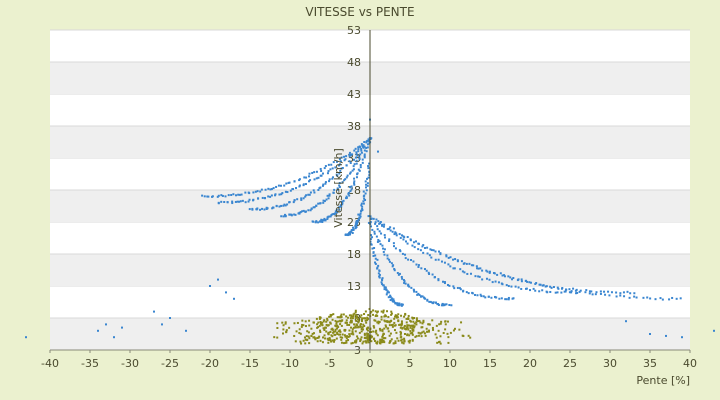  I want to click on x-tick-label: 30, so click(610, 363).